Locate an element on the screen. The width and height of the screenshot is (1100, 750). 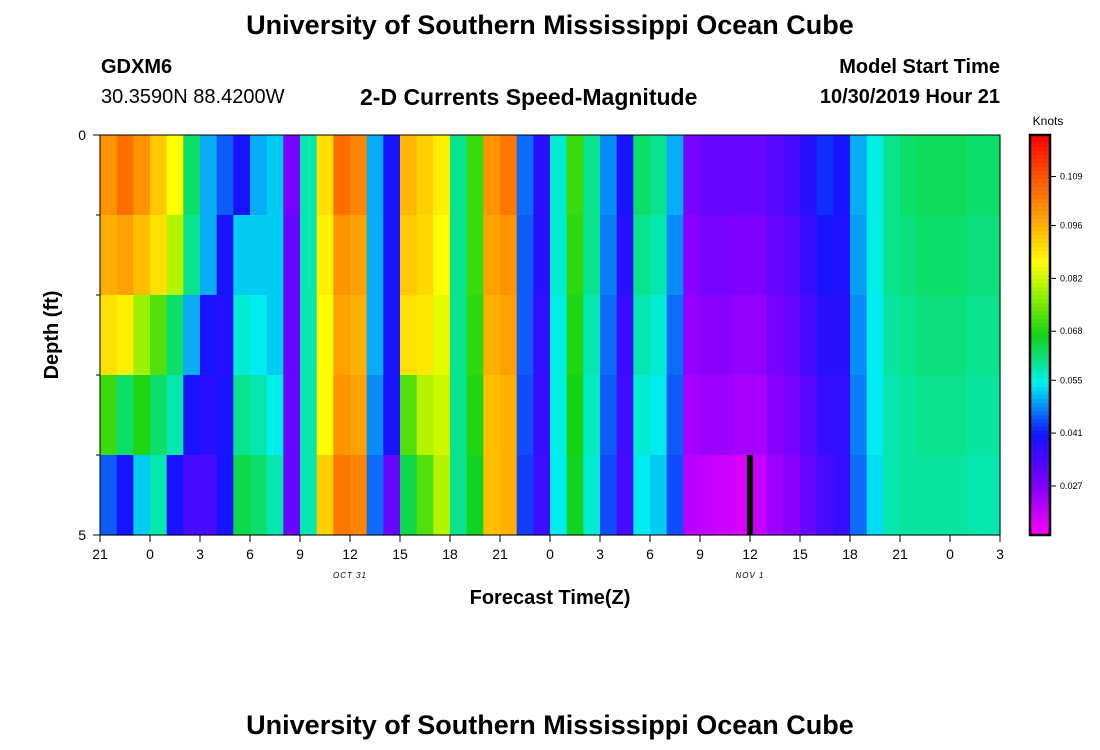
y-axis-ticks: 05 is located at coordinates (89, 335).